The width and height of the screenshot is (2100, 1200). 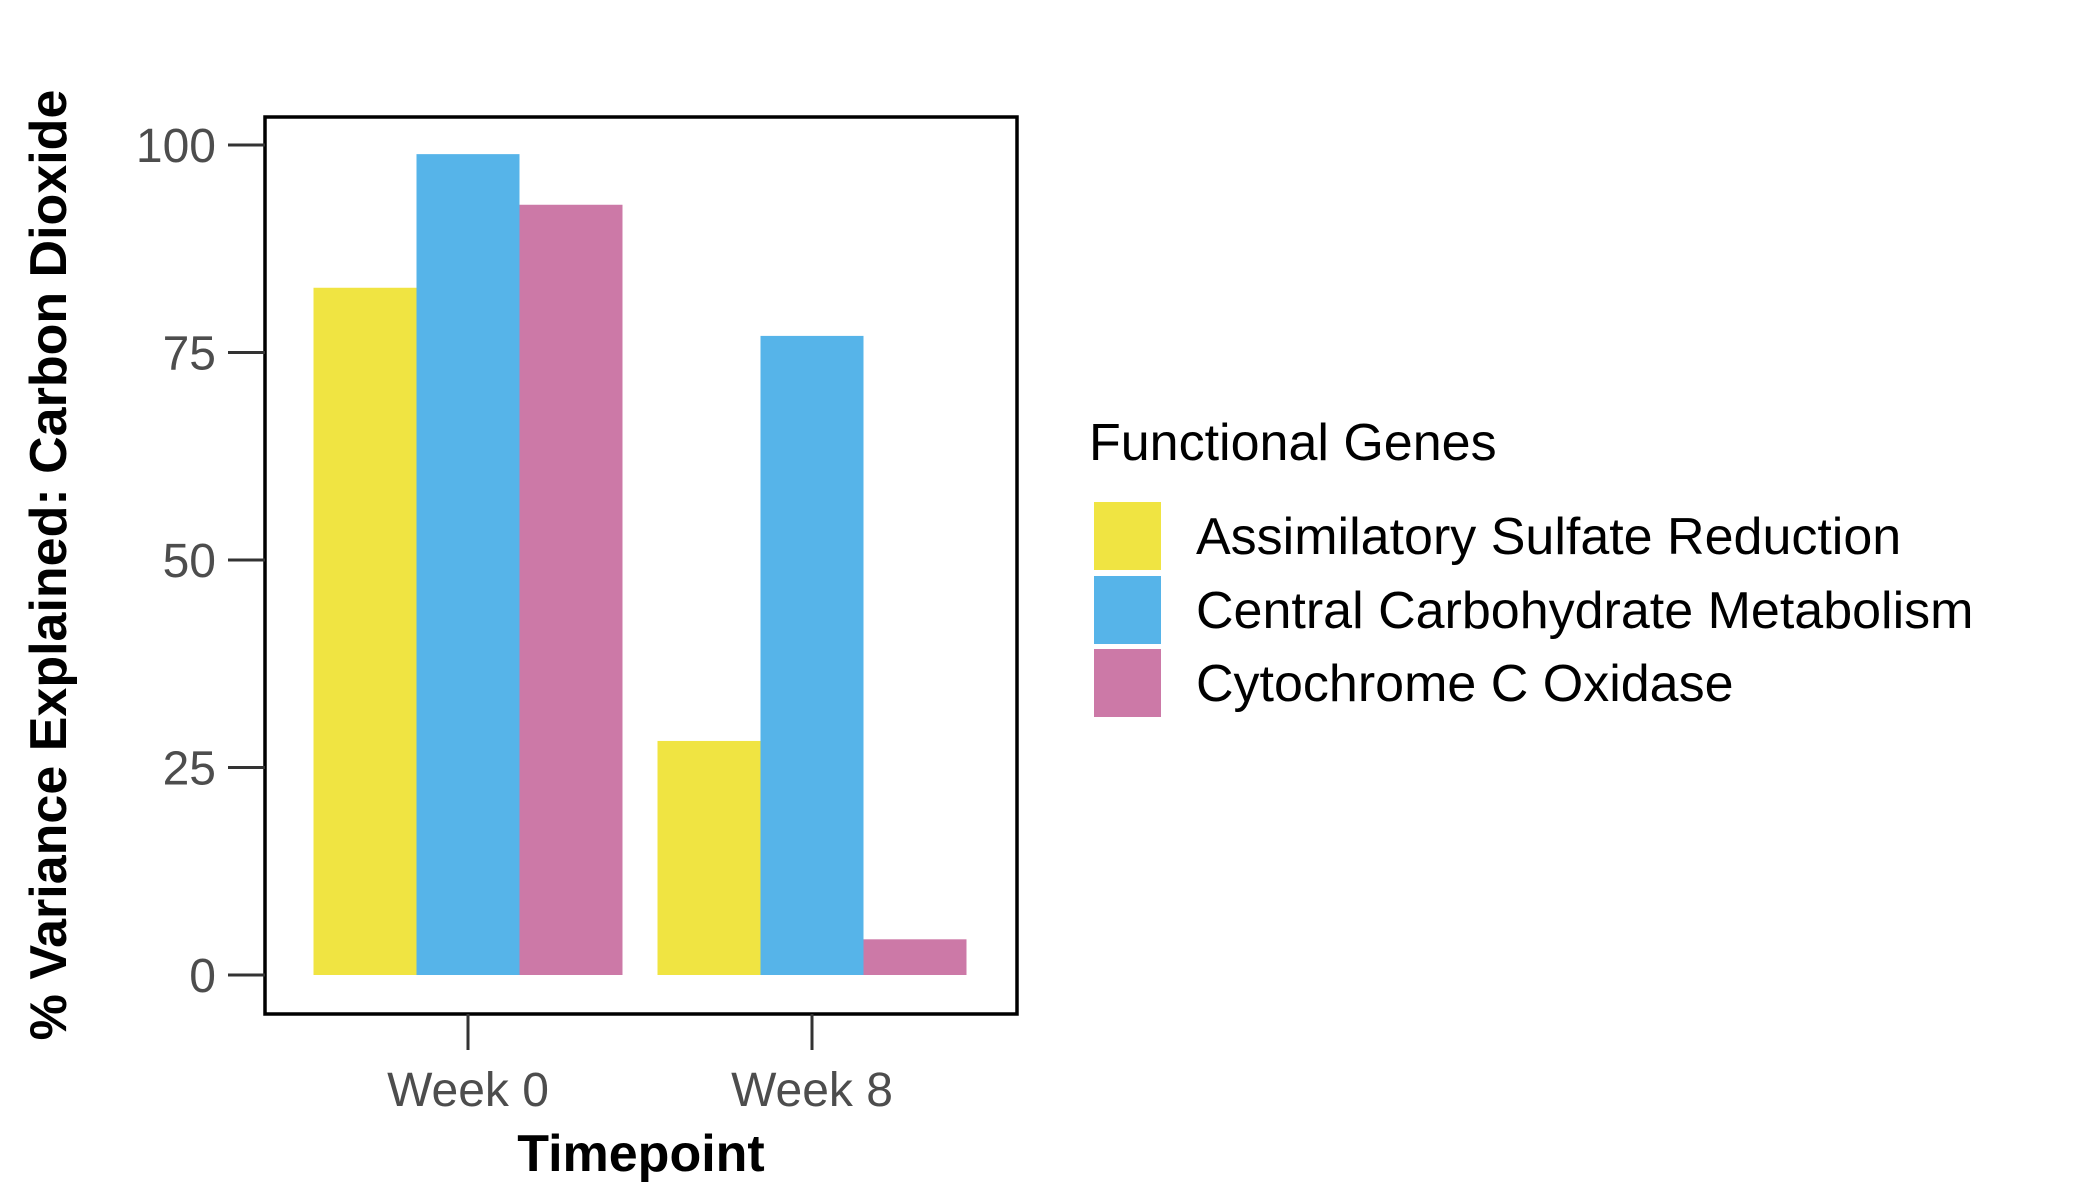 What do you see at coordinates (640, 1065) in the screenshot?
I see `x-axis: Week 0 Week 8` at bounding box center [640, 1065].